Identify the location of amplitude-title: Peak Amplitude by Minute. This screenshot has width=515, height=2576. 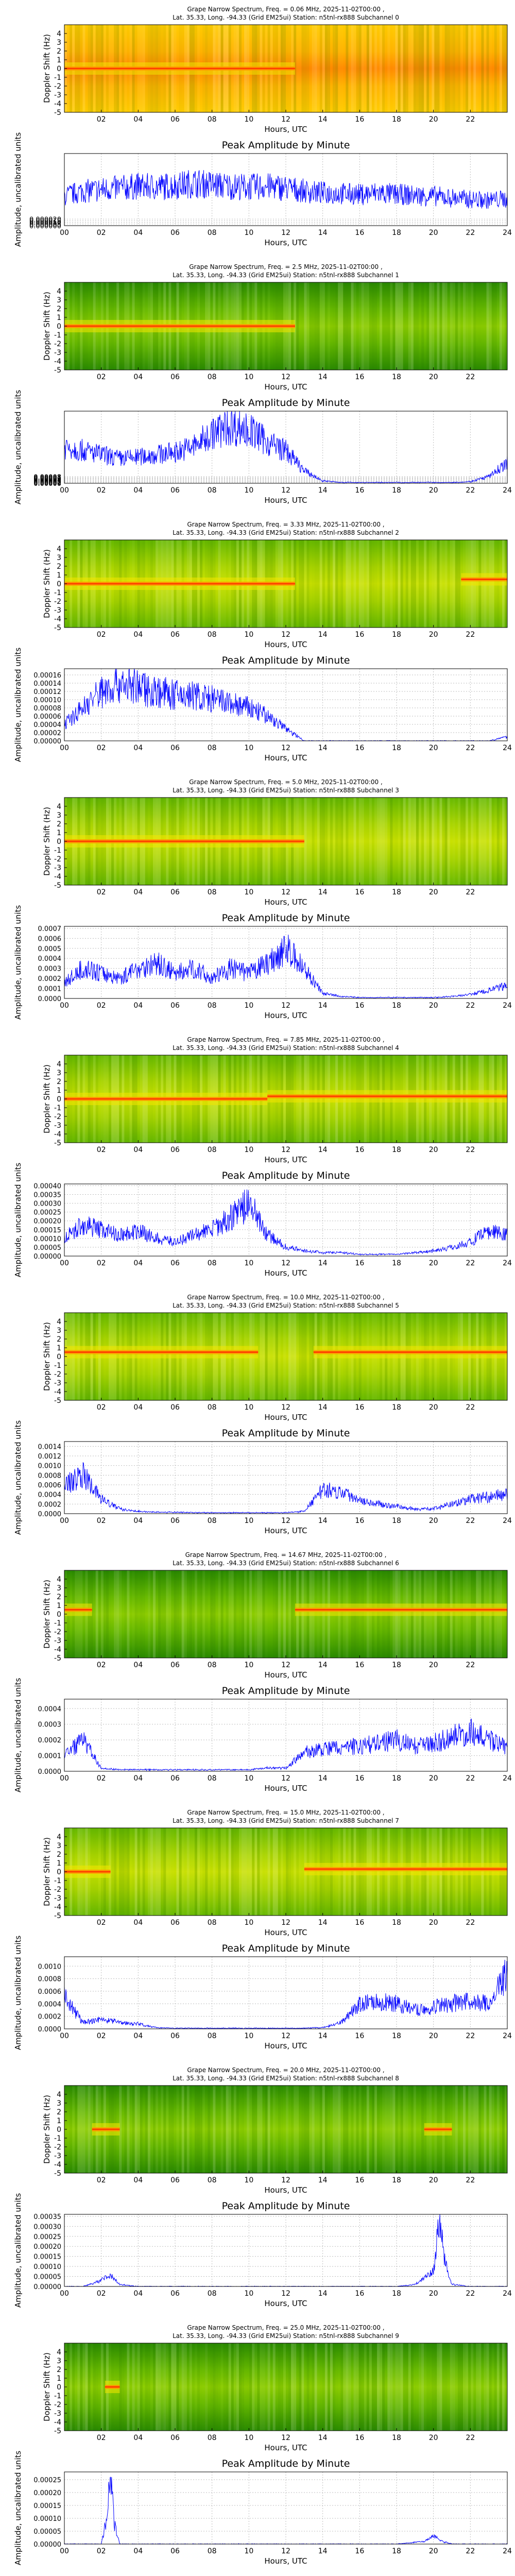
(286, 145).